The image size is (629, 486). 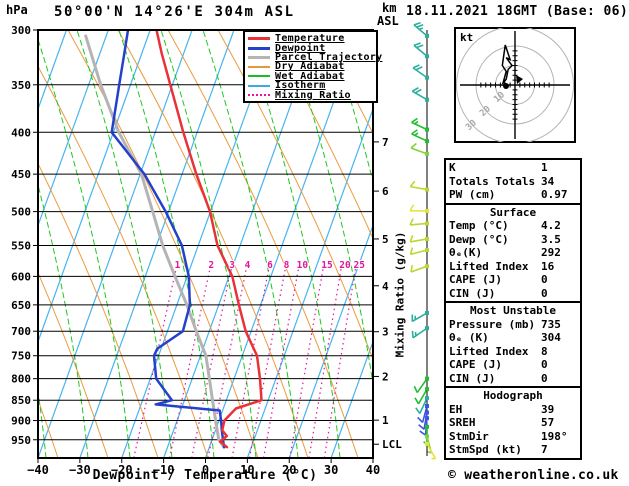 I want to click on row-value: 304, so click(x=551, y=337).